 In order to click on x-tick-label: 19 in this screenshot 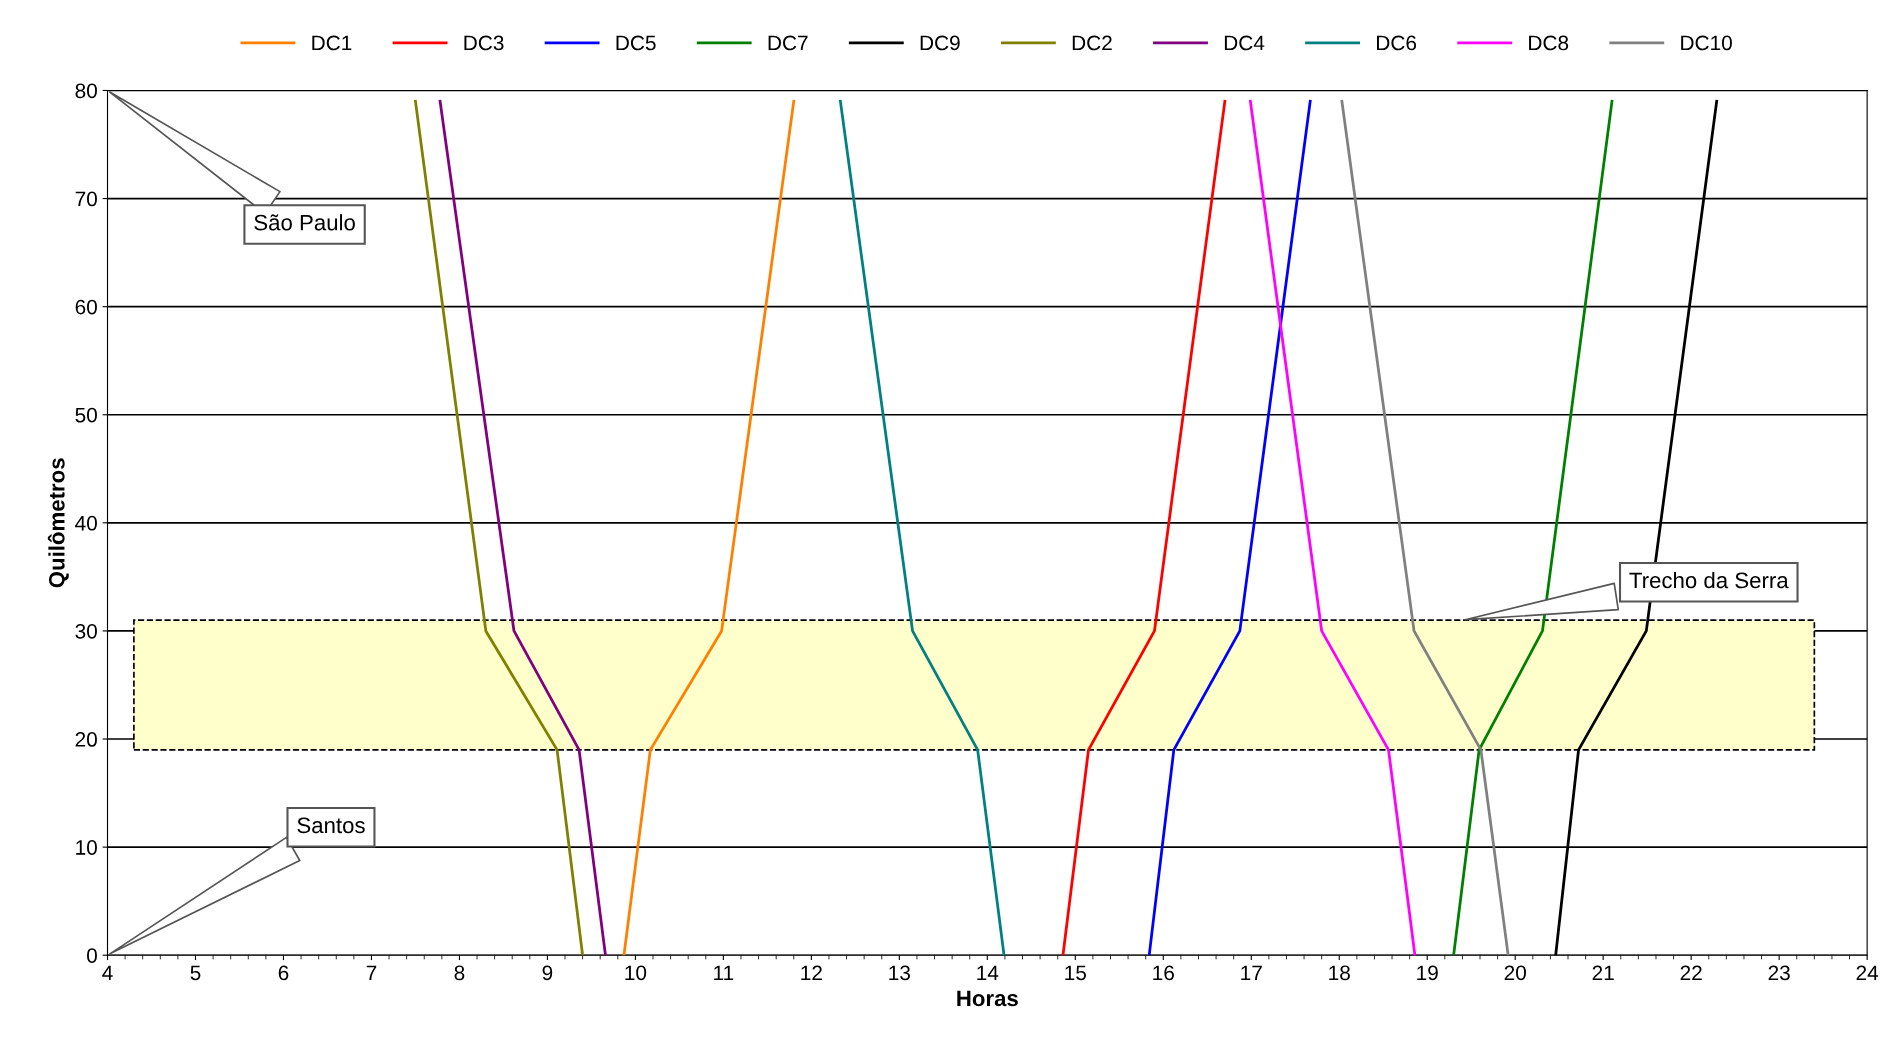, I will do `click(1427, 973)`.